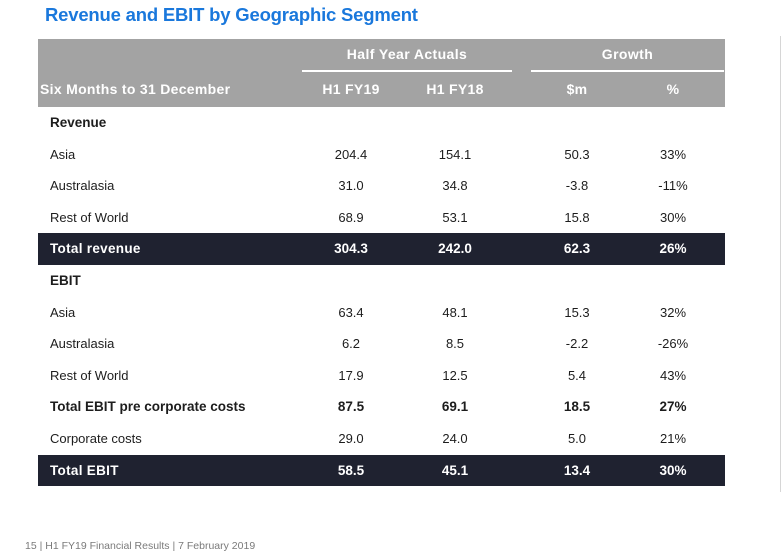  I want to click on group-header-half-year-actuals: Half Year Actuals, so click(407, 54).